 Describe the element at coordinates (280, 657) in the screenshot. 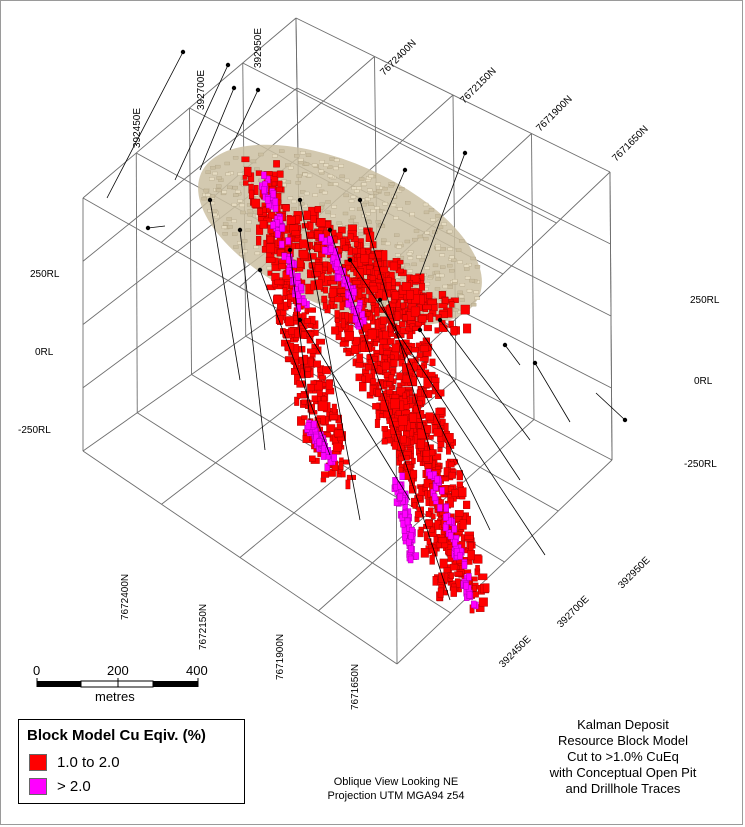

I see `northing-label-bottom-3: 7671900N` at that location.